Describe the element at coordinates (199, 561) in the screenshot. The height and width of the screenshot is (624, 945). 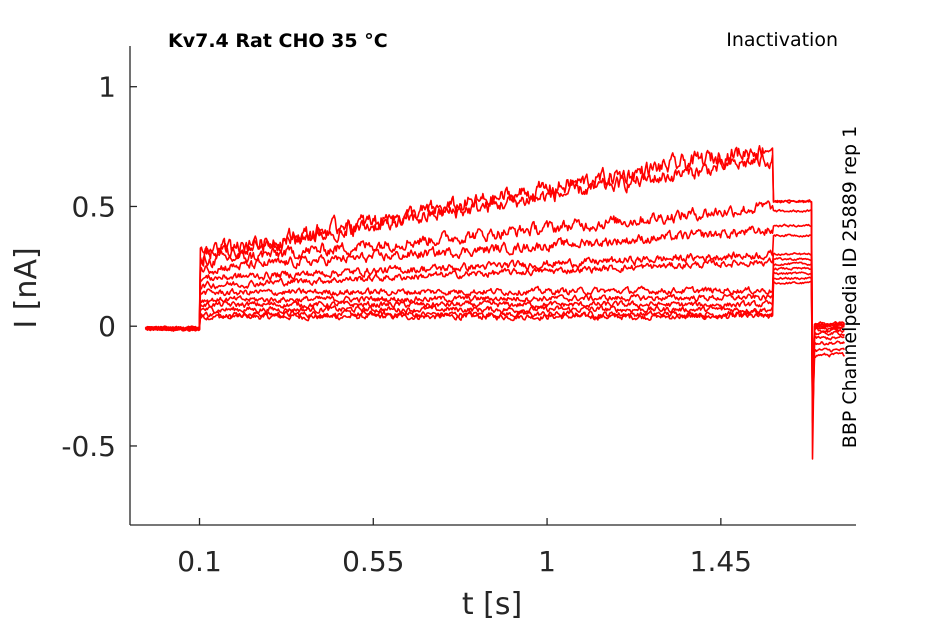
I see `x-tick-label: 0.1` at that location.